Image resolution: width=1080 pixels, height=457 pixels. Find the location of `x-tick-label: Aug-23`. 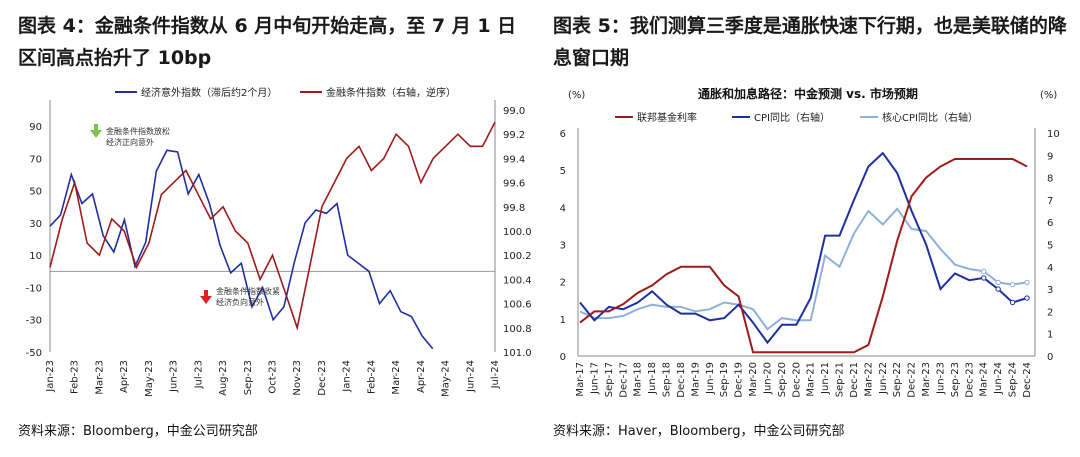

x-tick-label: Aug-23 is located at coordinates (223, 378).